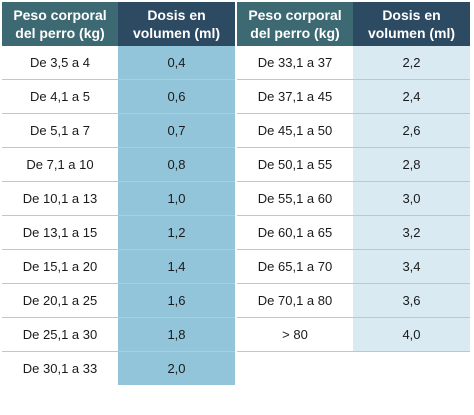 The width and height of the screenshot is (474, 415). I want to click on weight-right-cell: De 50,1 a 55, so click(295, 165).